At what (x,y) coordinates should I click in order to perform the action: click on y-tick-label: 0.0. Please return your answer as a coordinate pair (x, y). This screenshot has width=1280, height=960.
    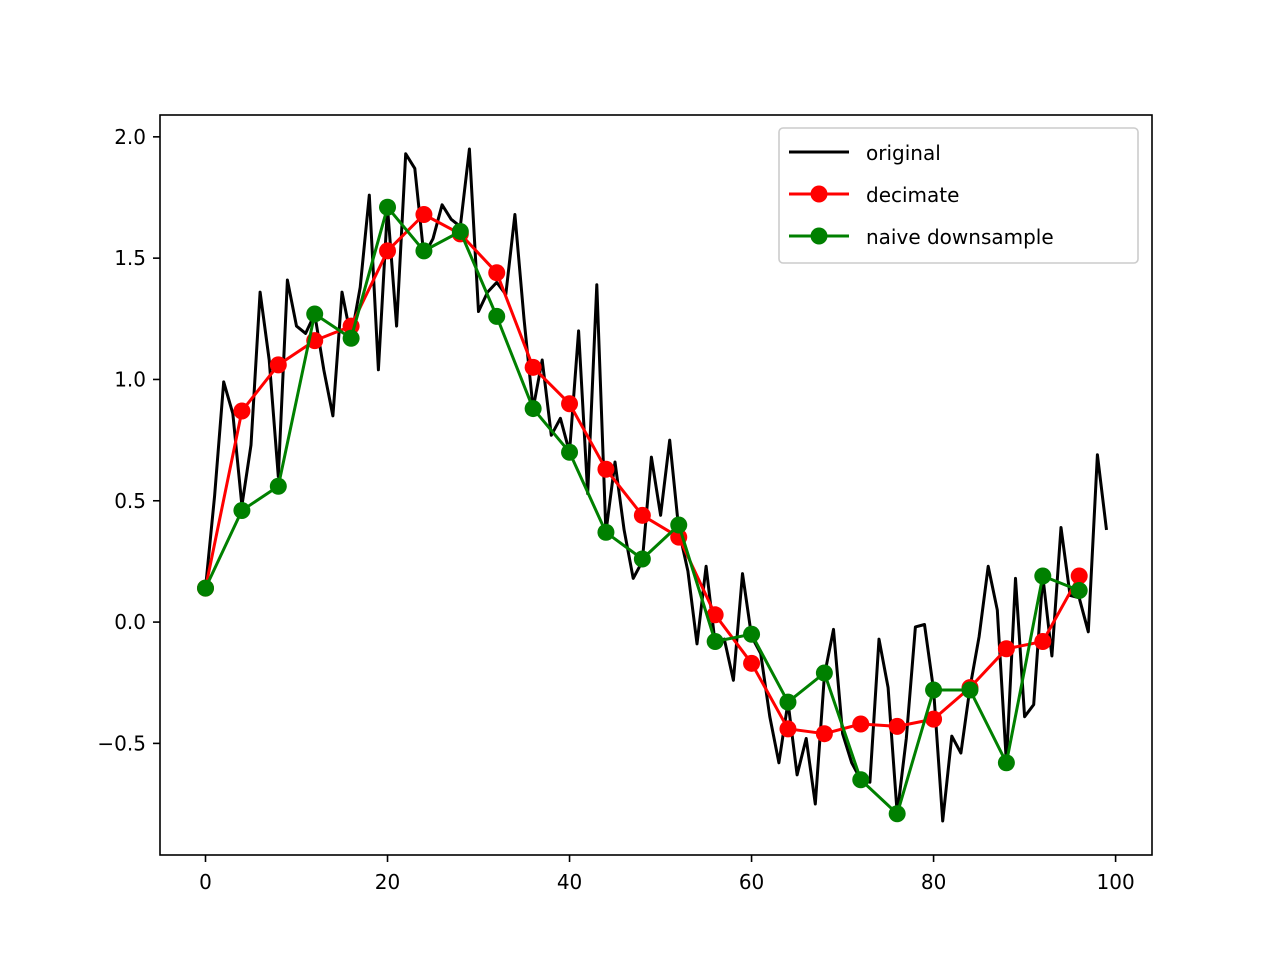
    Looking at the image, I should click on (130, 622).